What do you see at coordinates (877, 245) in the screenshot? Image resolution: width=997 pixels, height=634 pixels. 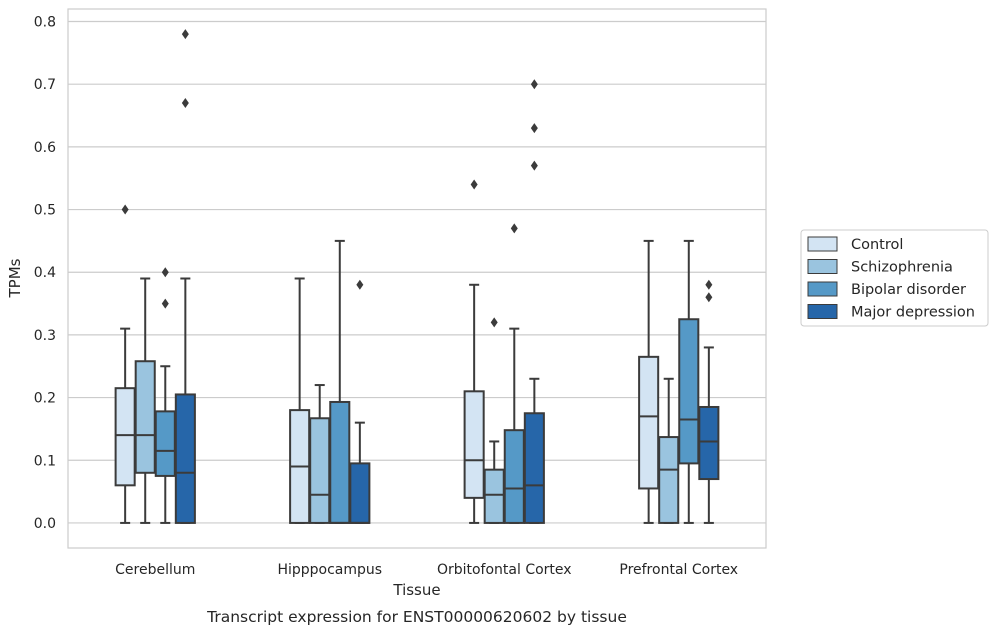 I see `legend-label: Control` at bounding box center [877, 245].